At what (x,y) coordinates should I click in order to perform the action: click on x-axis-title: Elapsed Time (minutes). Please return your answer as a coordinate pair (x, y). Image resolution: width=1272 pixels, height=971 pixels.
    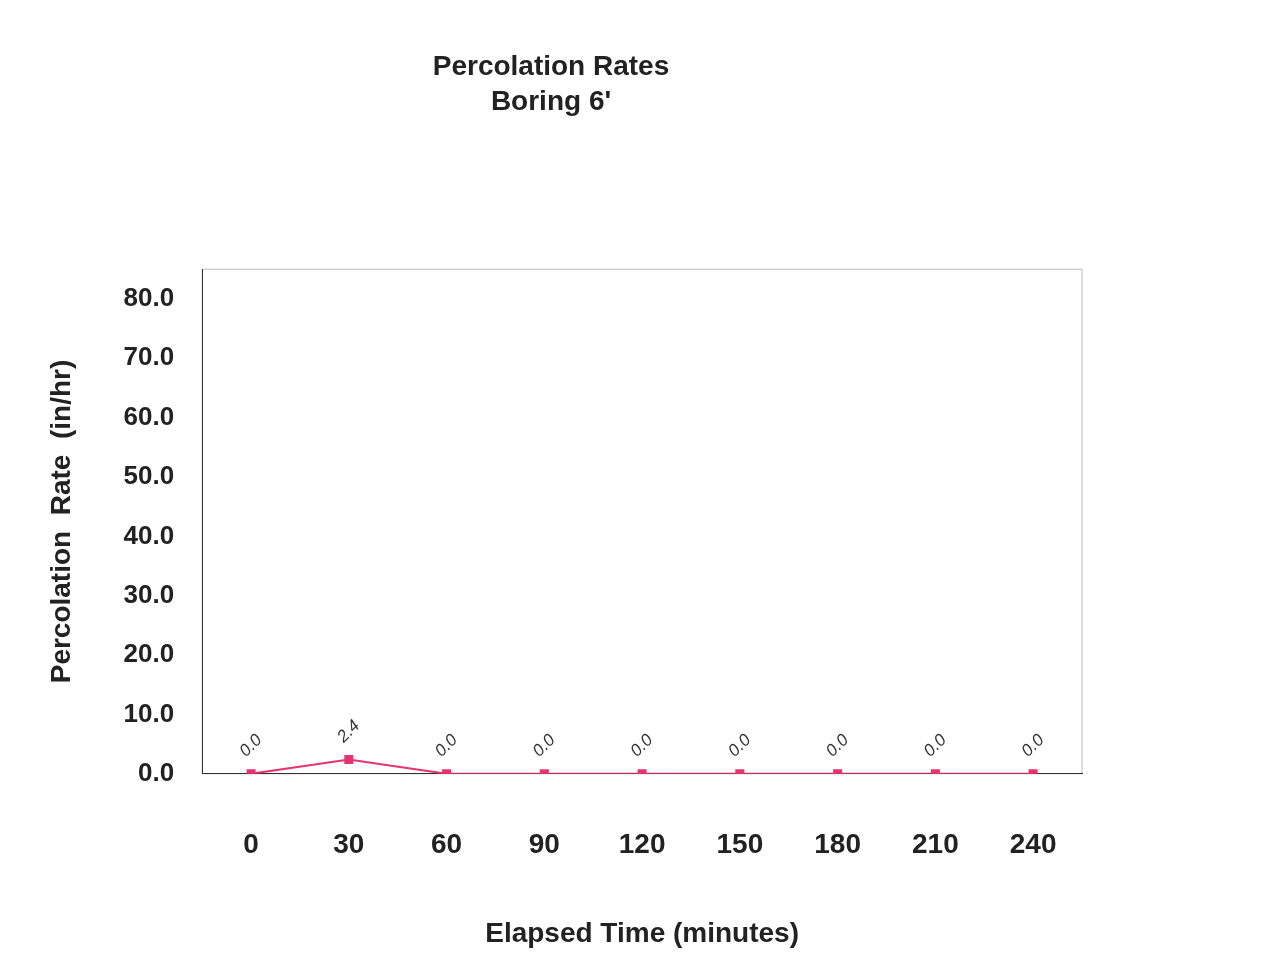
    Looking at the image, I should click on (642, 932).